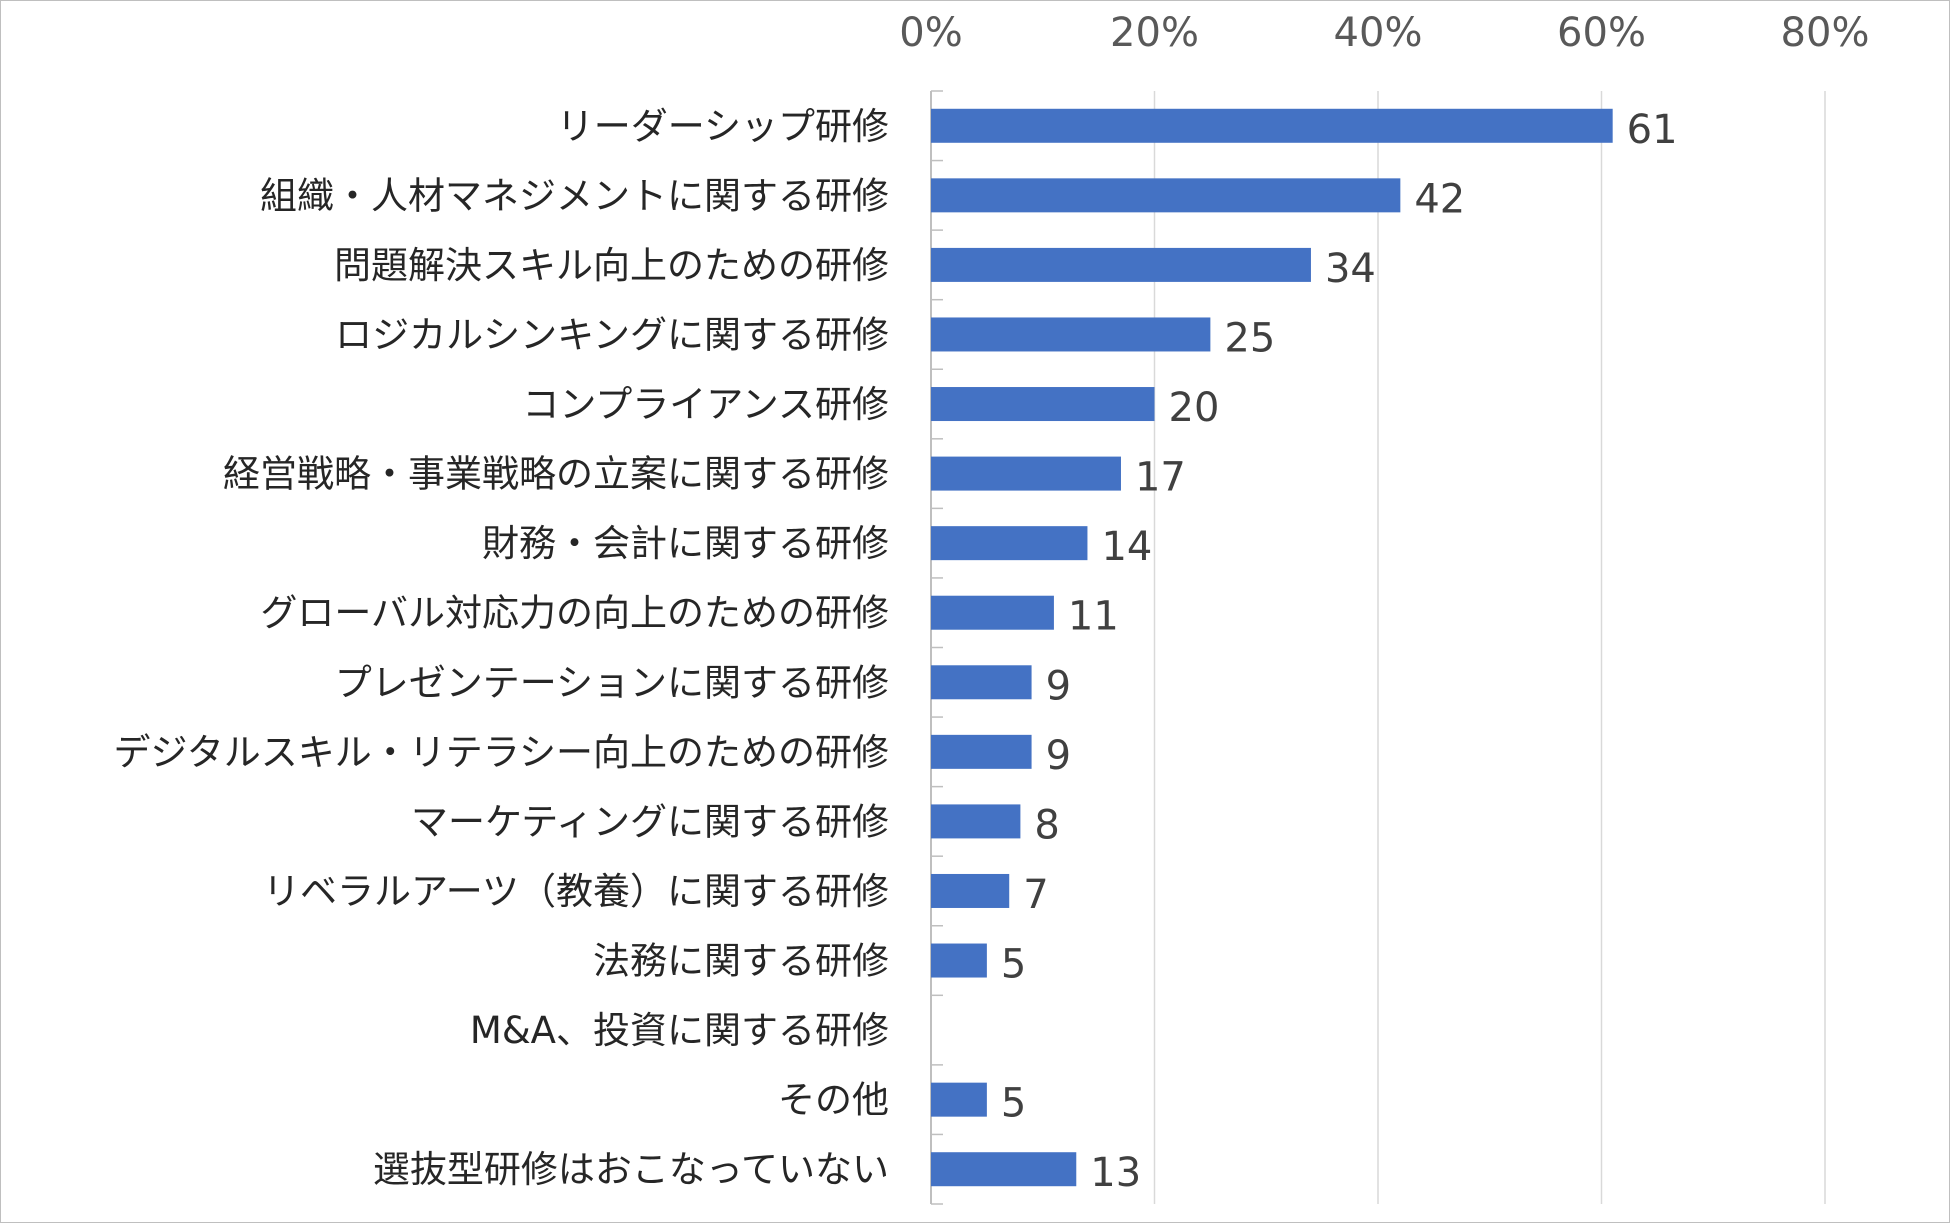  I want to click on value-label: 20, so click(1194, 408).